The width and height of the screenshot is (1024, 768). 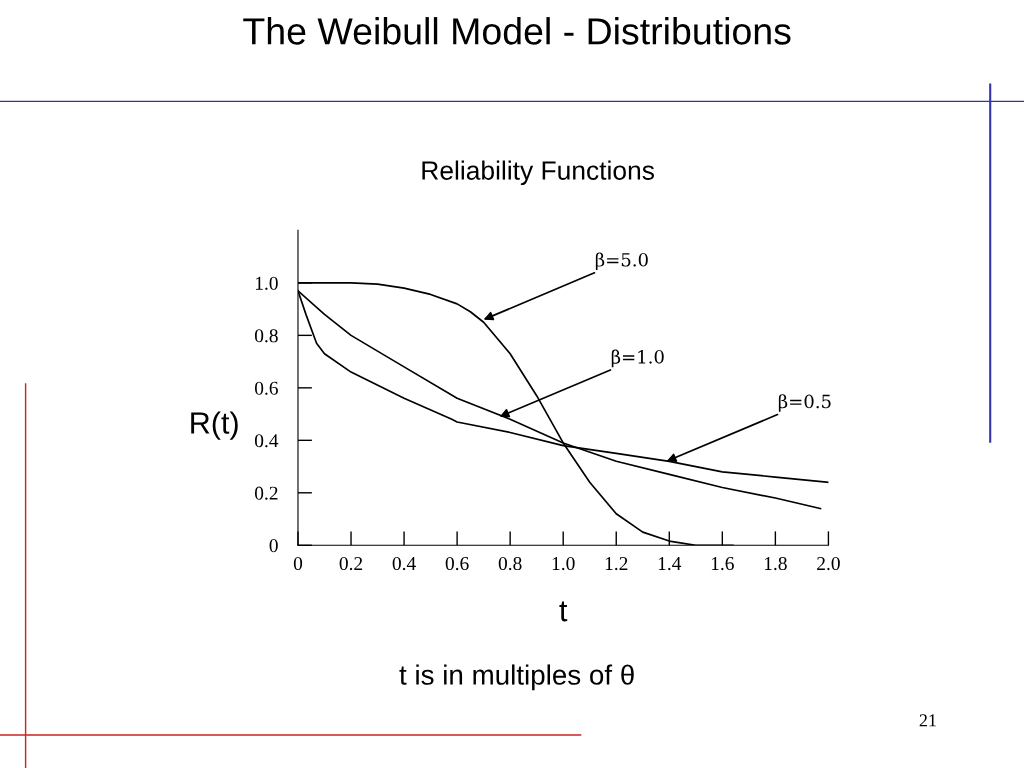 What do you see at coordinates (616, 564) in the screenshot?
I see `x-tick-label: 1.2` at bounding box center [616, 564].